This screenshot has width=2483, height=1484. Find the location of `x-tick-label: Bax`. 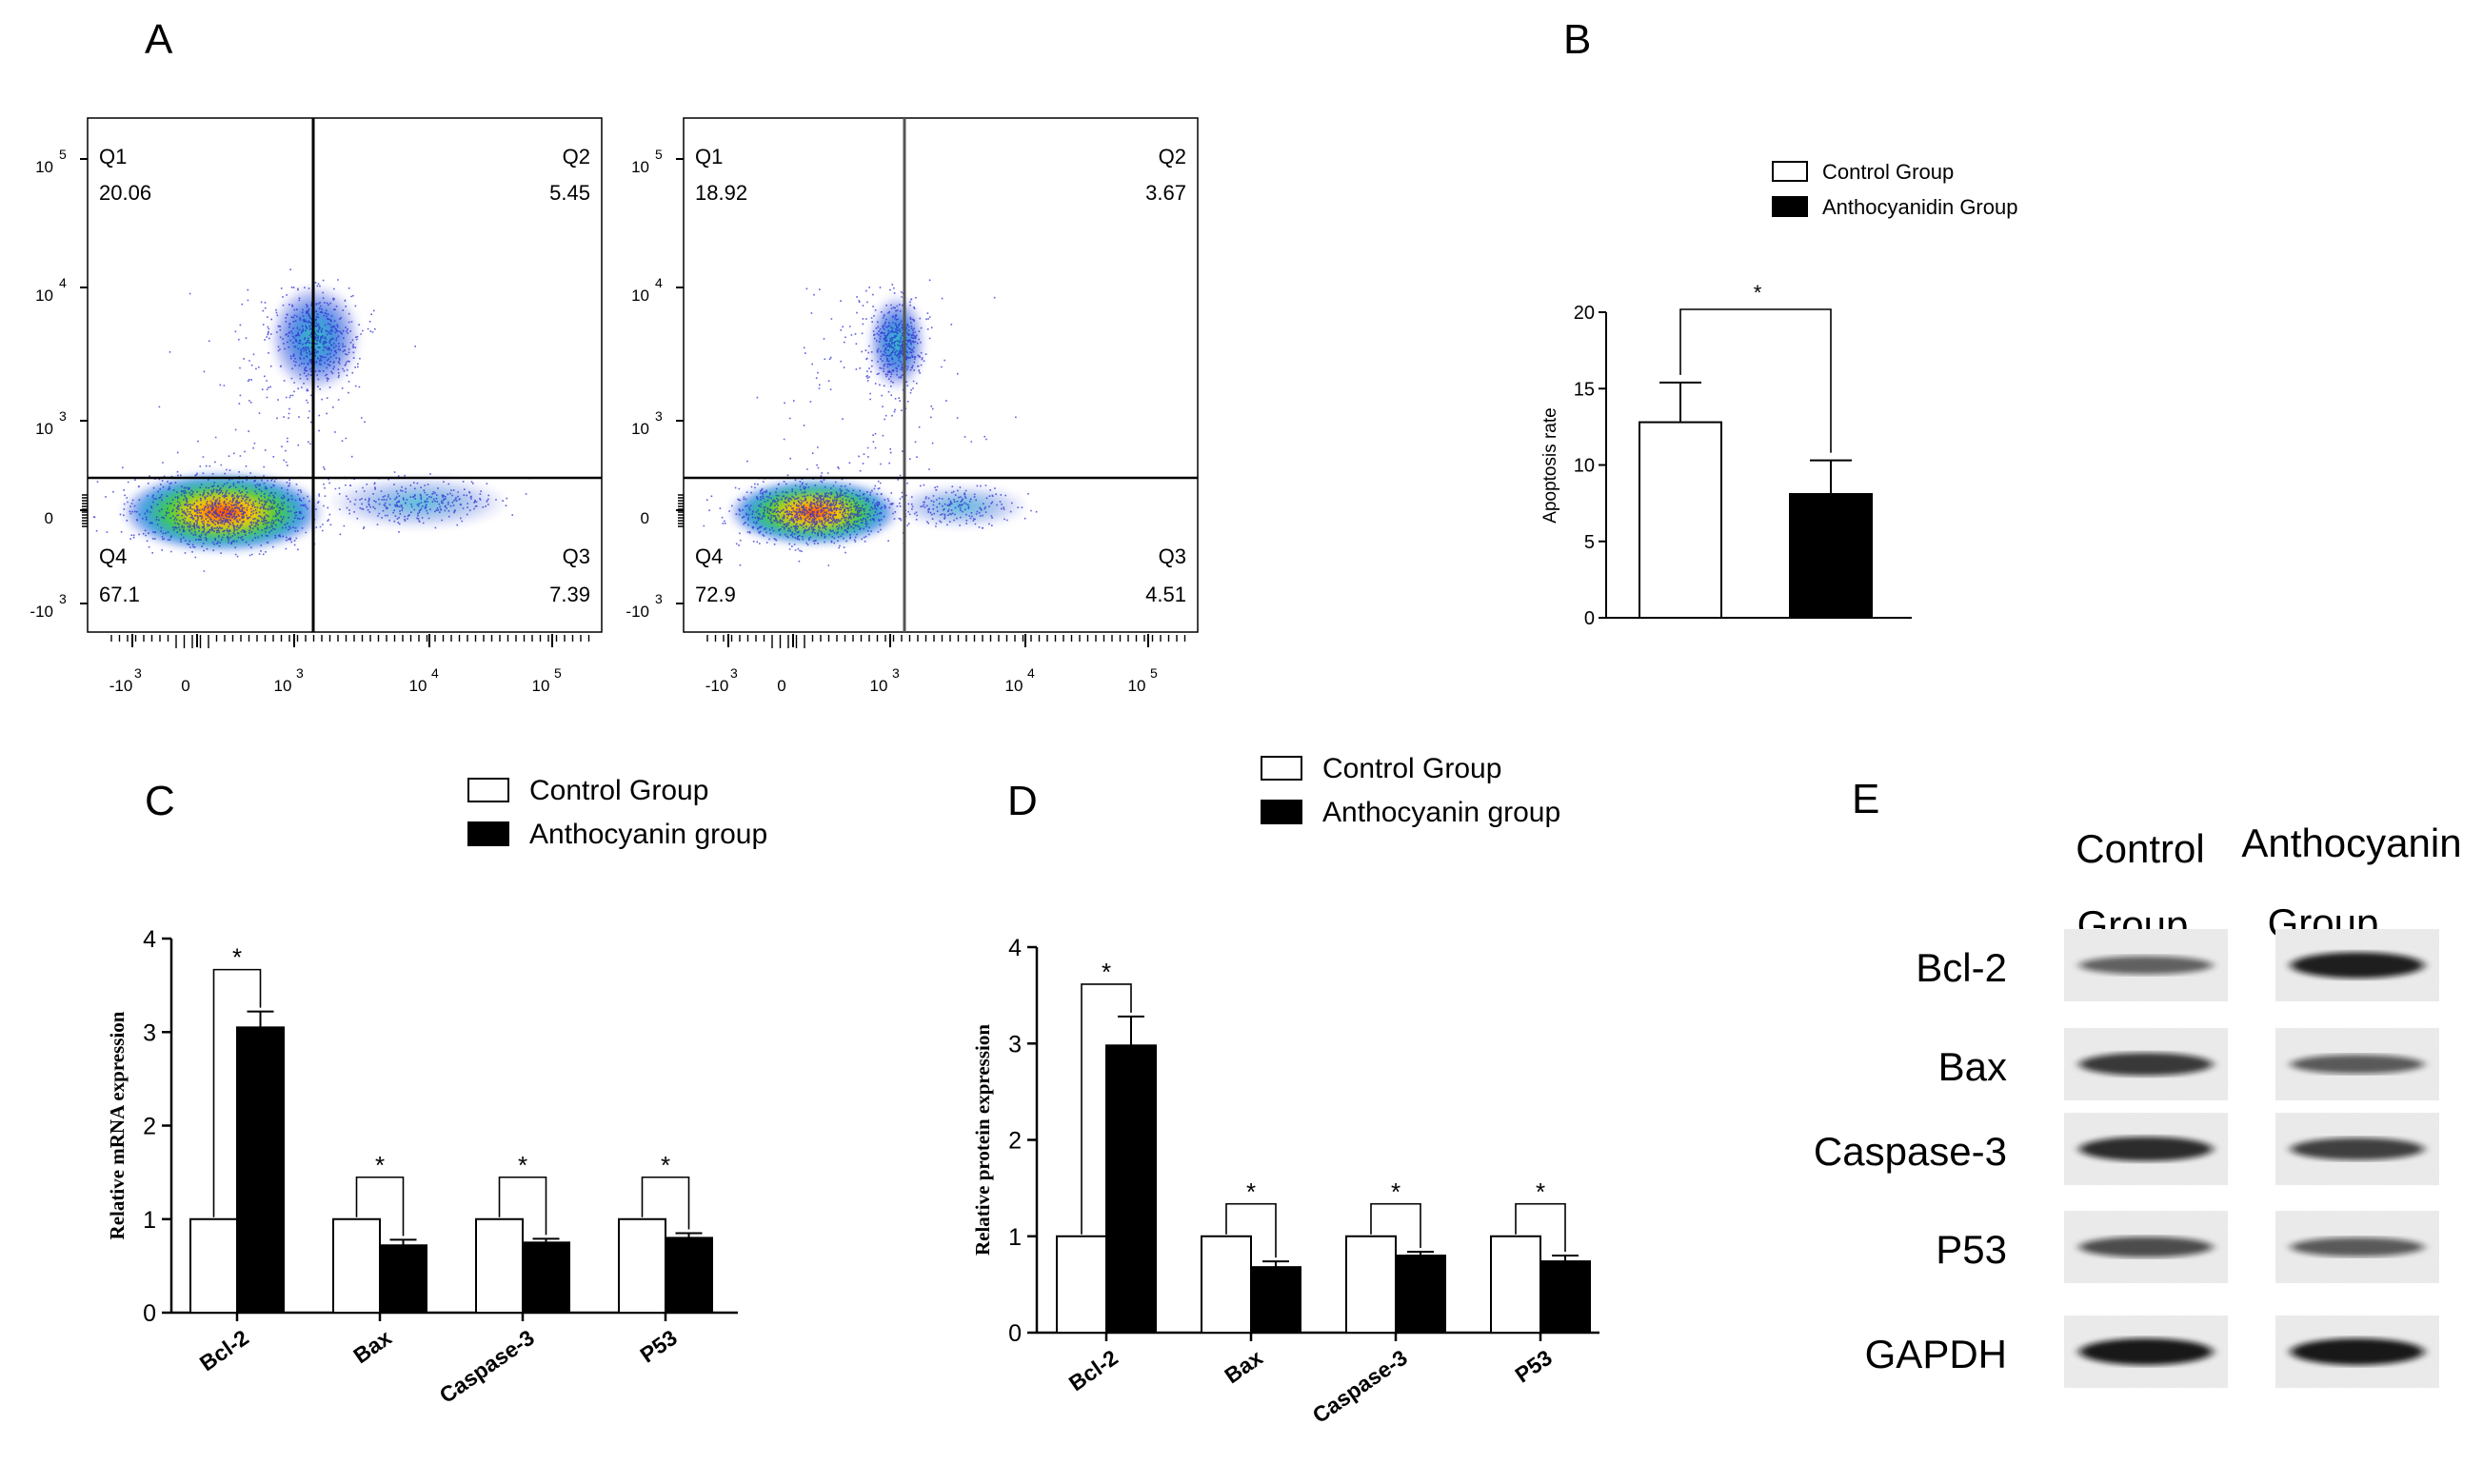

x-tick-label: Bax is located at coordinates (1243, 1367).